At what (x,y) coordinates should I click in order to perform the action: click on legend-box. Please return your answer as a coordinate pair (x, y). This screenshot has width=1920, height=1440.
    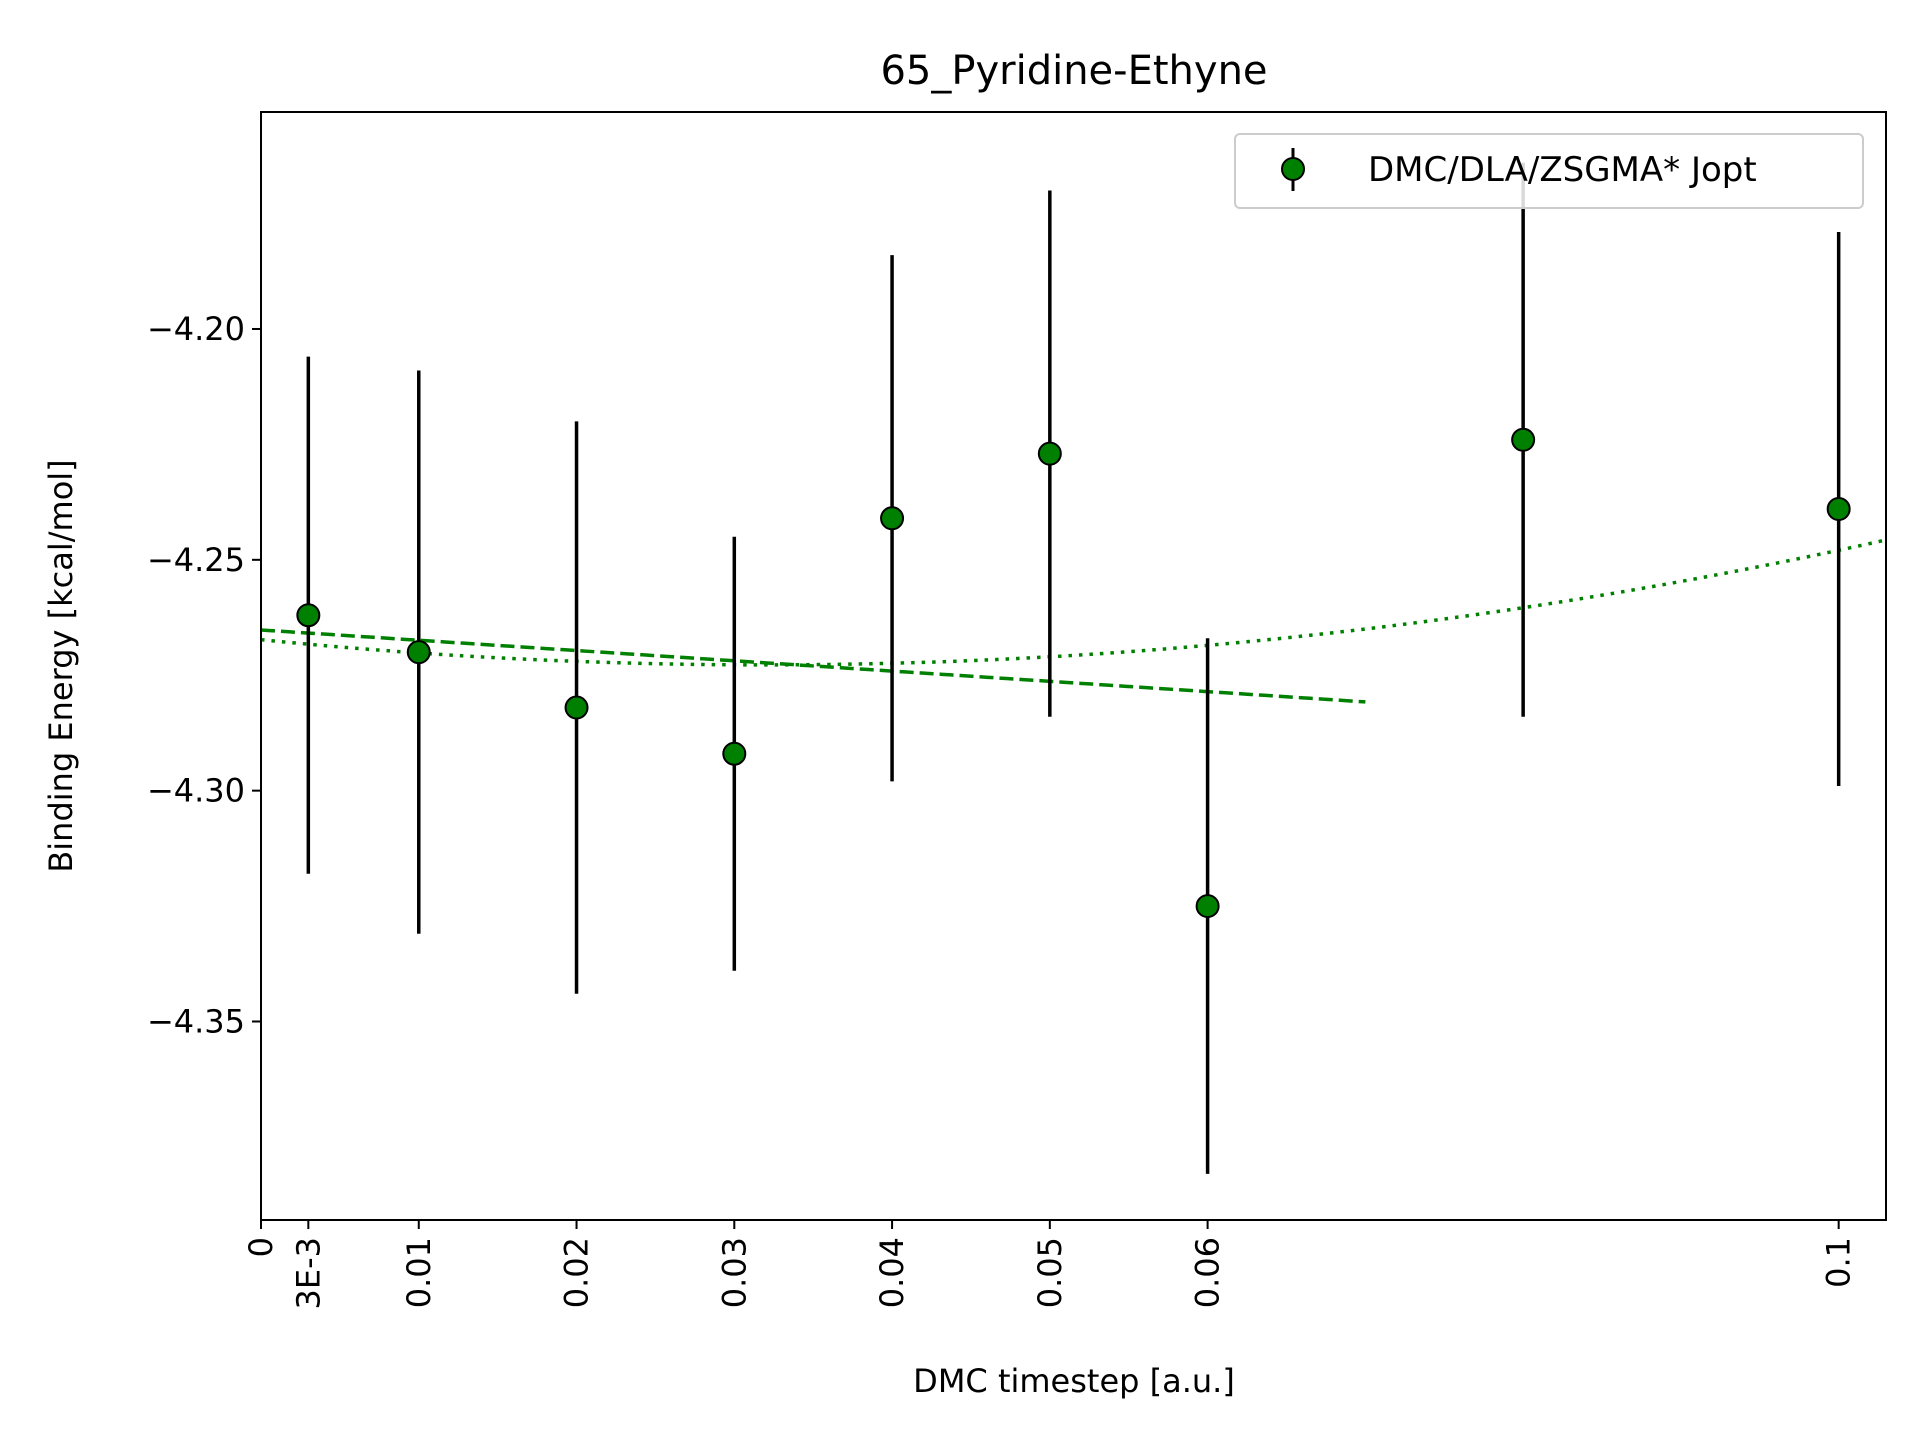
    Looking at the image, I should click on (1549, 171).